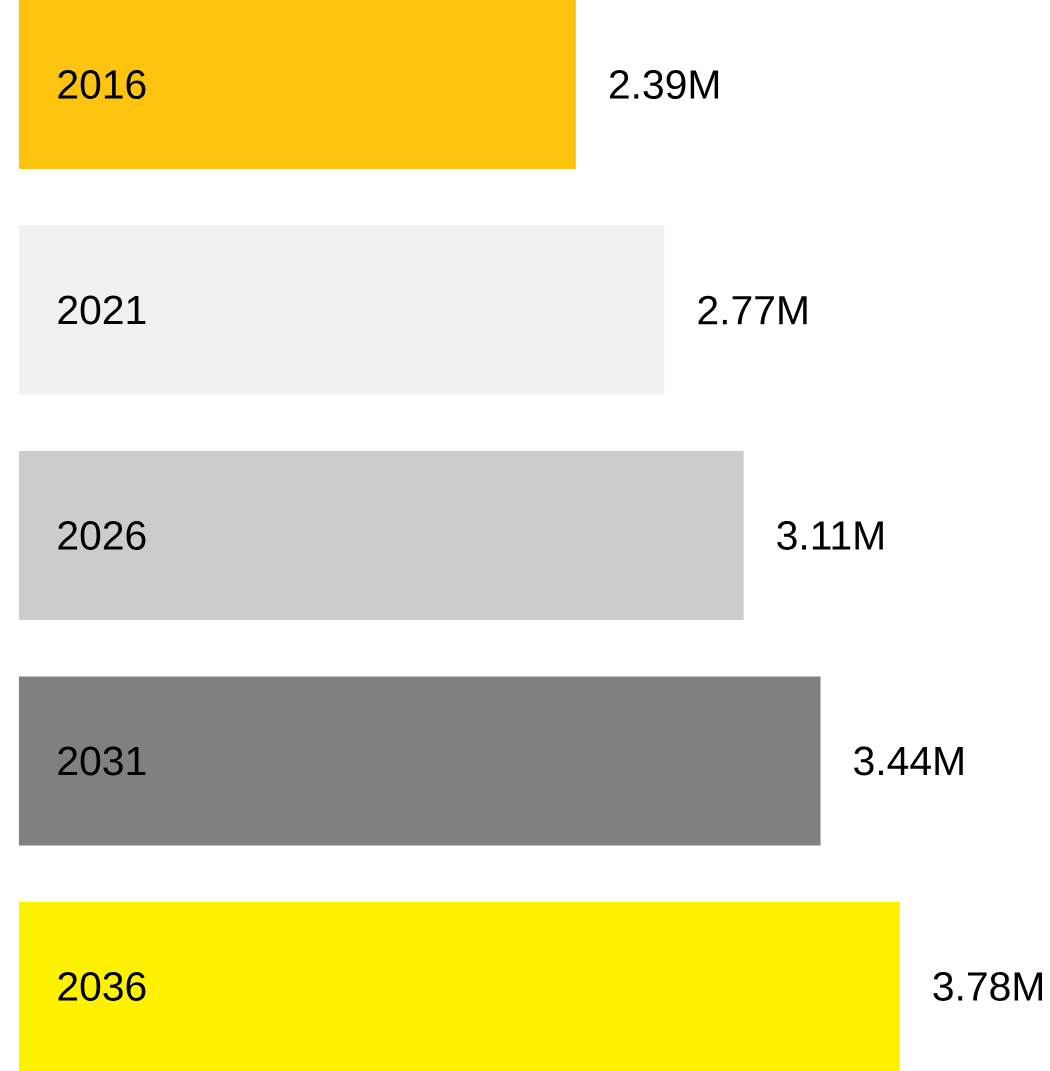 The height and width of the screenshot is (1071, 1050). I want to click on data-label: 3.11M, so click(830, 535).